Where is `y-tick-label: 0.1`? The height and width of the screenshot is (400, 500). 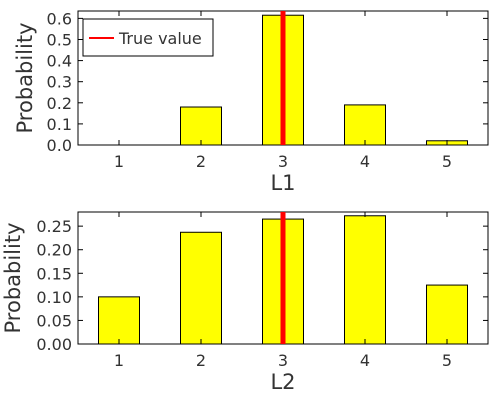
y-tick-label: 0.1 is located at coordinates (59, 124).